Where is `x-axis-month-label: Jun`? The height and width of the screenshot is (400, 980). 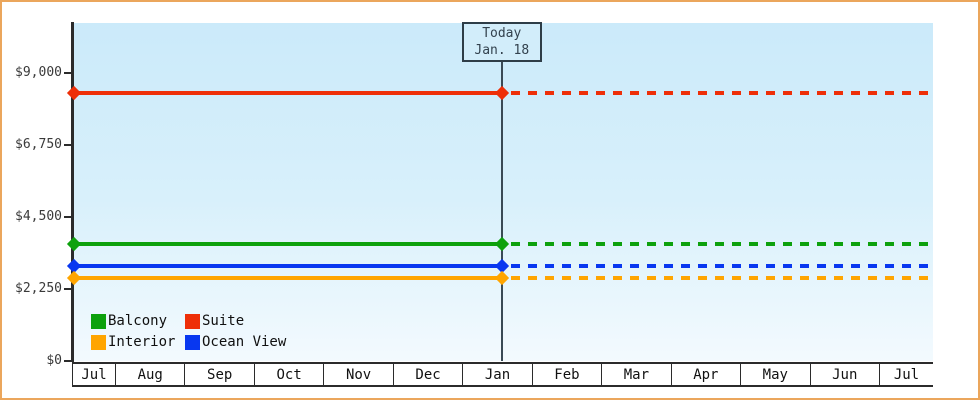 x-axis-month-label: Jun is located at coordinates (844, 374).